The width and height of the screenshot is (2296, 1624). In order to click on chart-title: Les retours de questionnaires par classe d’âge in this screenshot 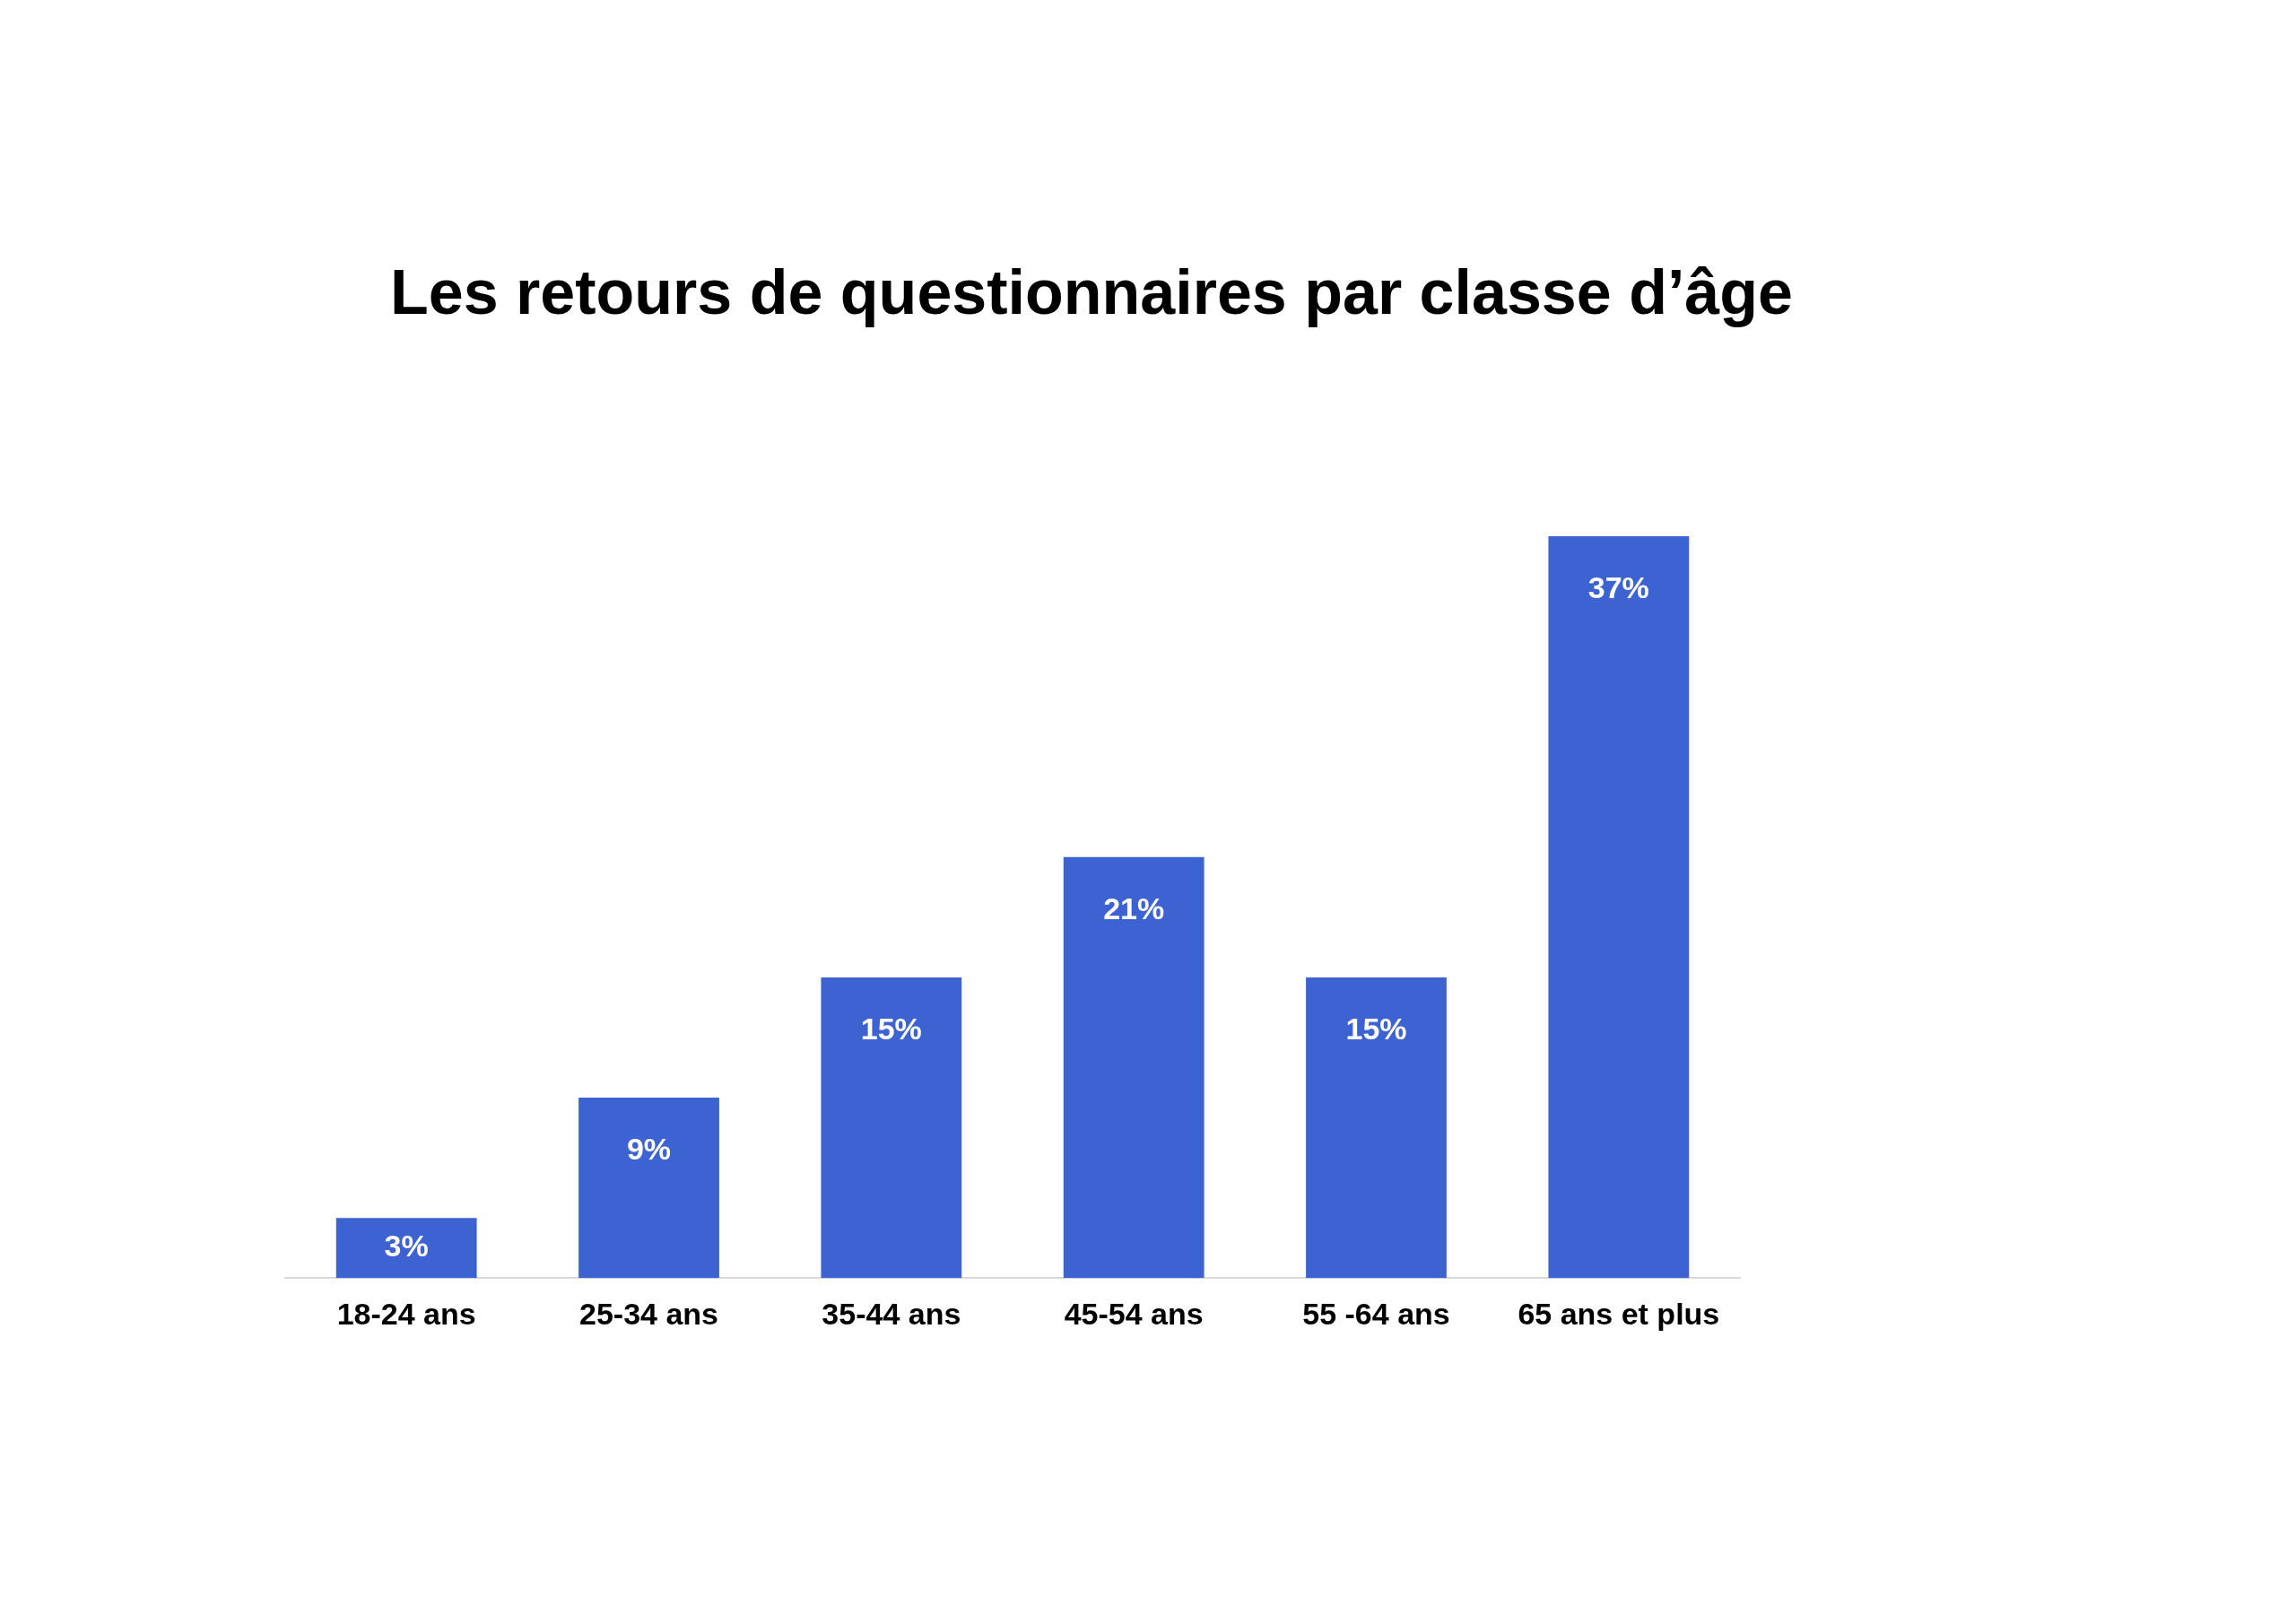, I will do `click(1091, 292)`.